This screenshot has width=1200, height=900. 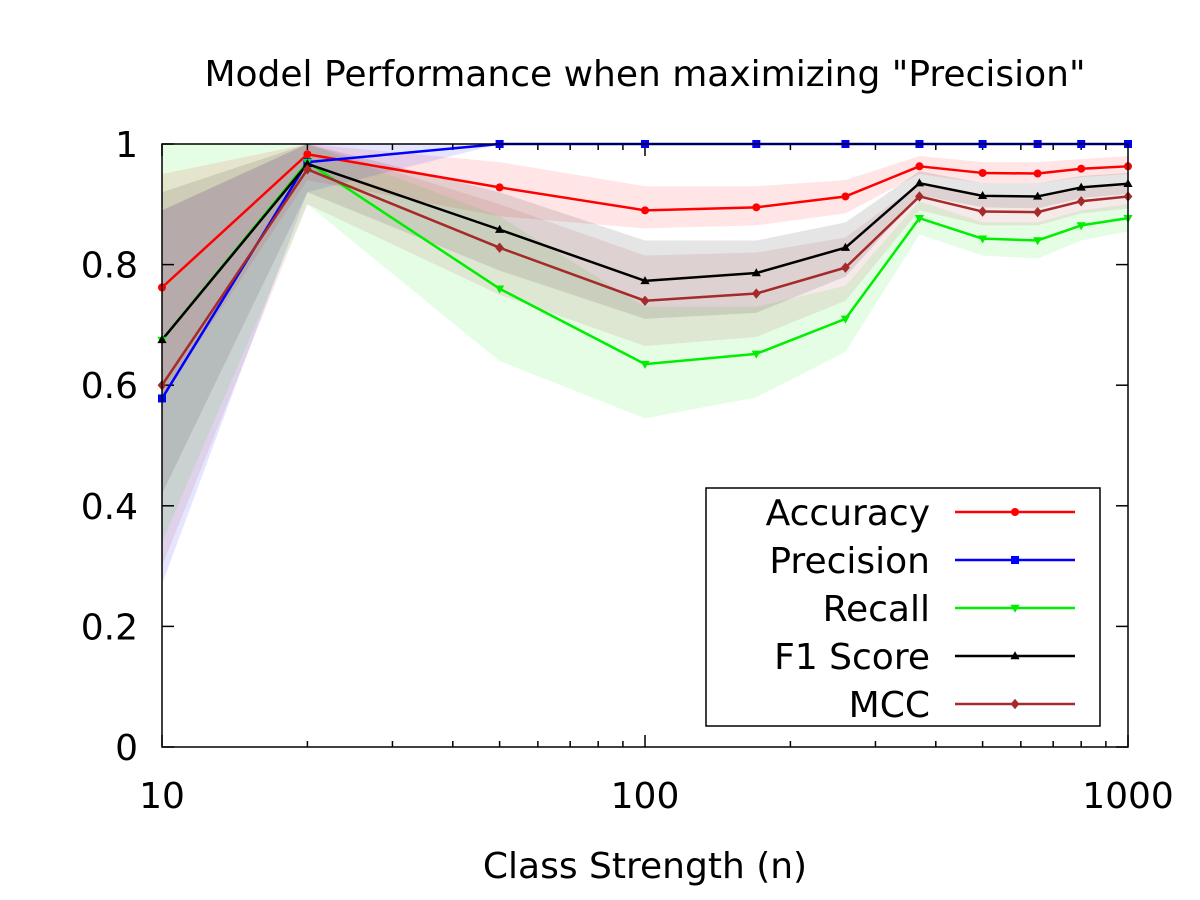 What do you see at coordinates (1015, 512) in the screenshot?
I see `legend-marker-accuracy` at bounding box center [1015, 512].